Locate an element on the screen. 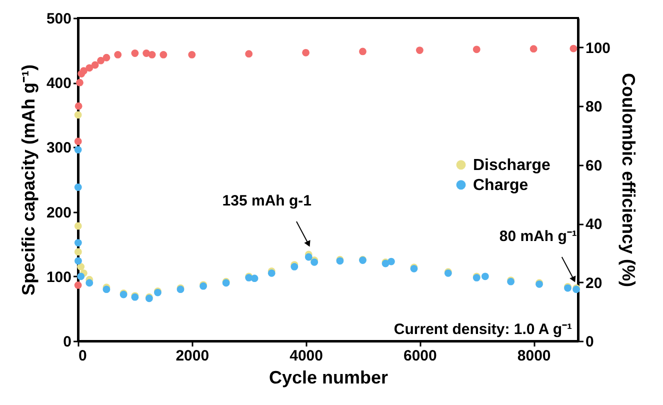 The height and width of the screenshot is (405, 663). y-axis-title: Specific capacity (mAh g⁻¹) is located at coordinates (28, 180).